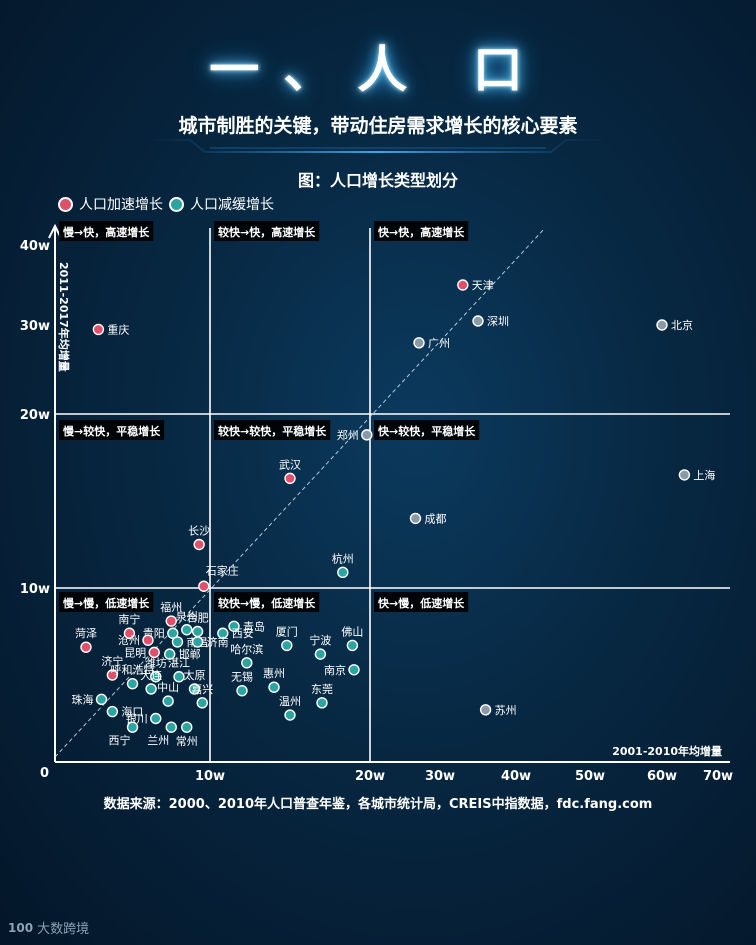 The image size is (756, 945). Describe the element at coordinates (86, 633) in the screenshot. I see `data-point-label: 菏泽` at that location.